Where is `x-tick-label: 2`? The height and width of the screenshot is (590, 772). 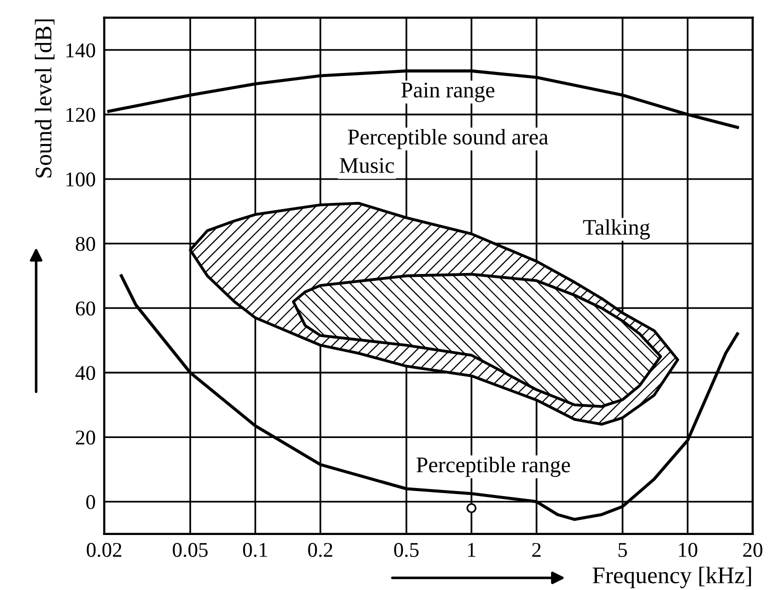
x-tick-label: 2 is located at coordinates (536, 549).